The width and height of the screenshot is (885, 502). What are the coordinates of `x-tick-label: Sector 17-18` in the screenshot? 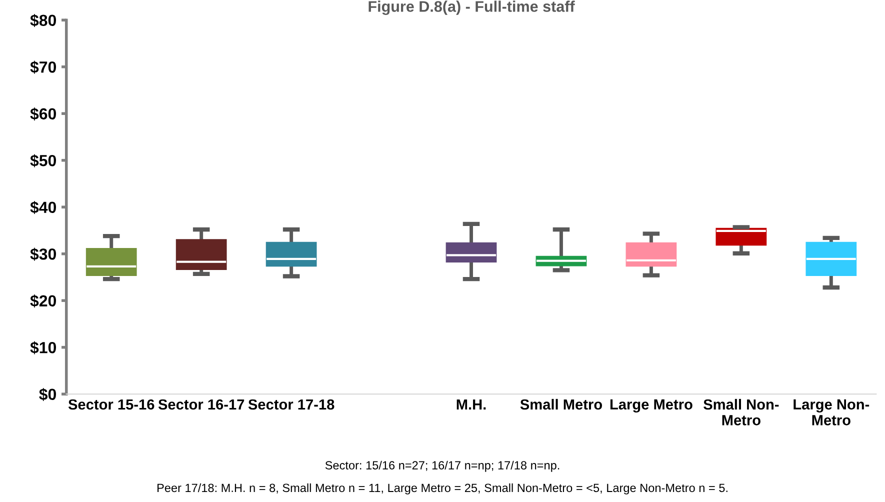 It's located at (291, 404).